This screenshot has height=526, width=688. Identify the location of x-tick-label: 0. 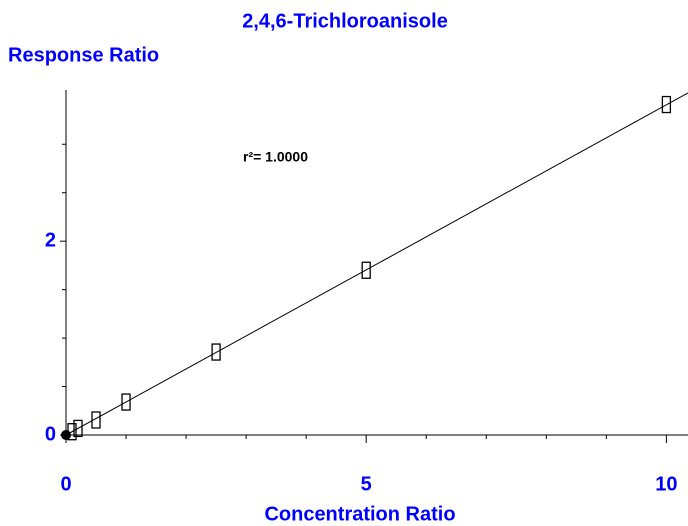
(65, 484).